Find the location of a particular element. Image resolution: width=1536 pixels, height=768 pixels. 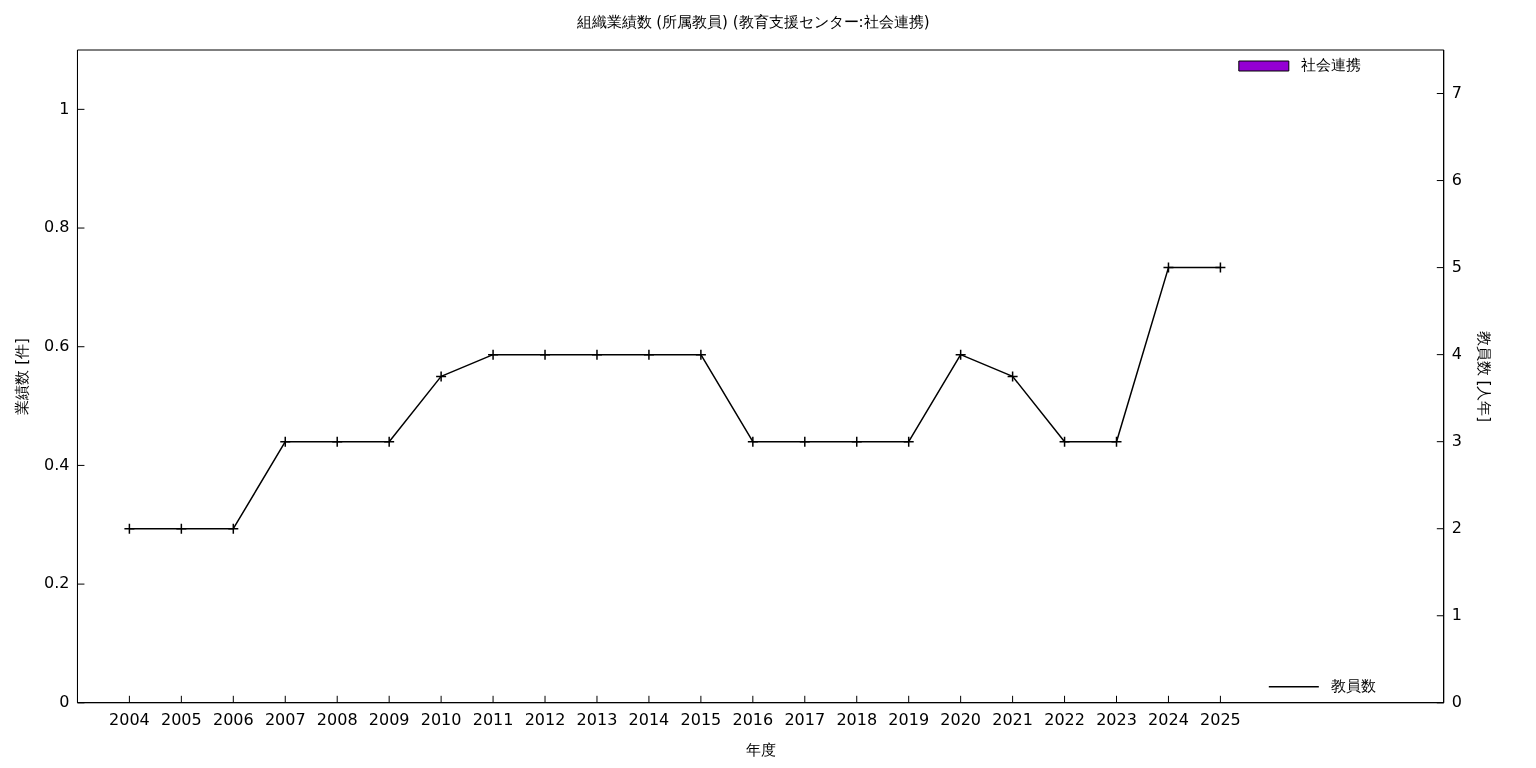

x-tick-label: 2024 is located at coordinates (1168, 719).